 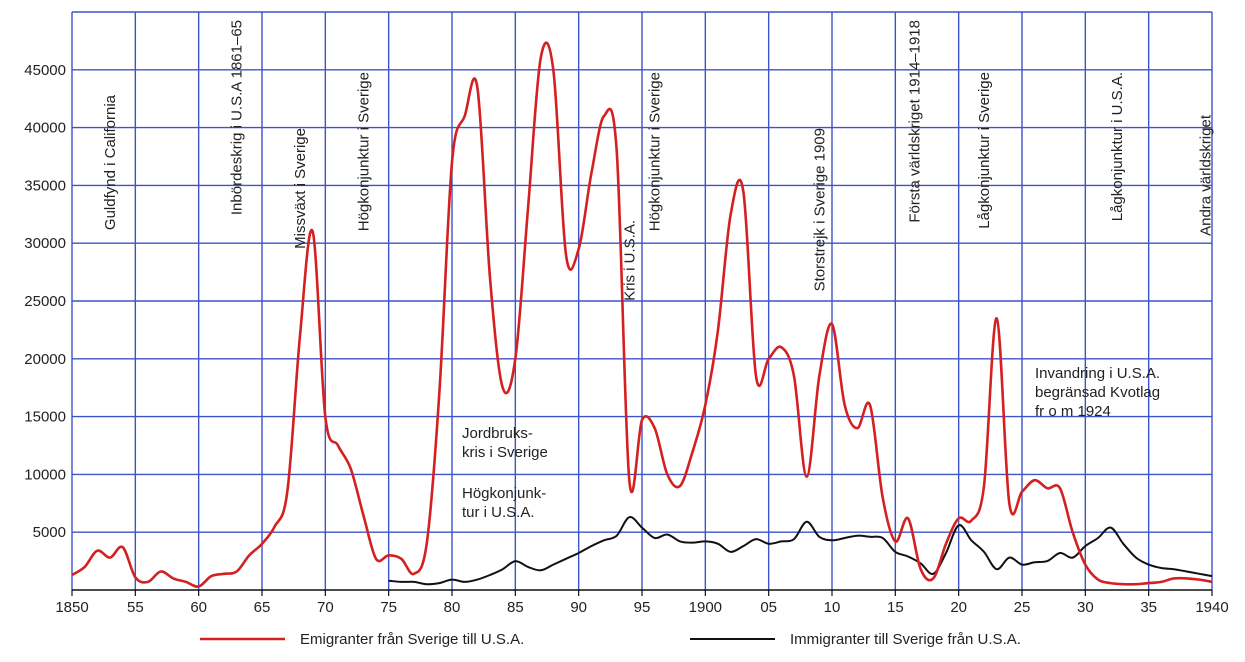 I want to click on y-tick-label: 45000, so click(x=45, y=70).